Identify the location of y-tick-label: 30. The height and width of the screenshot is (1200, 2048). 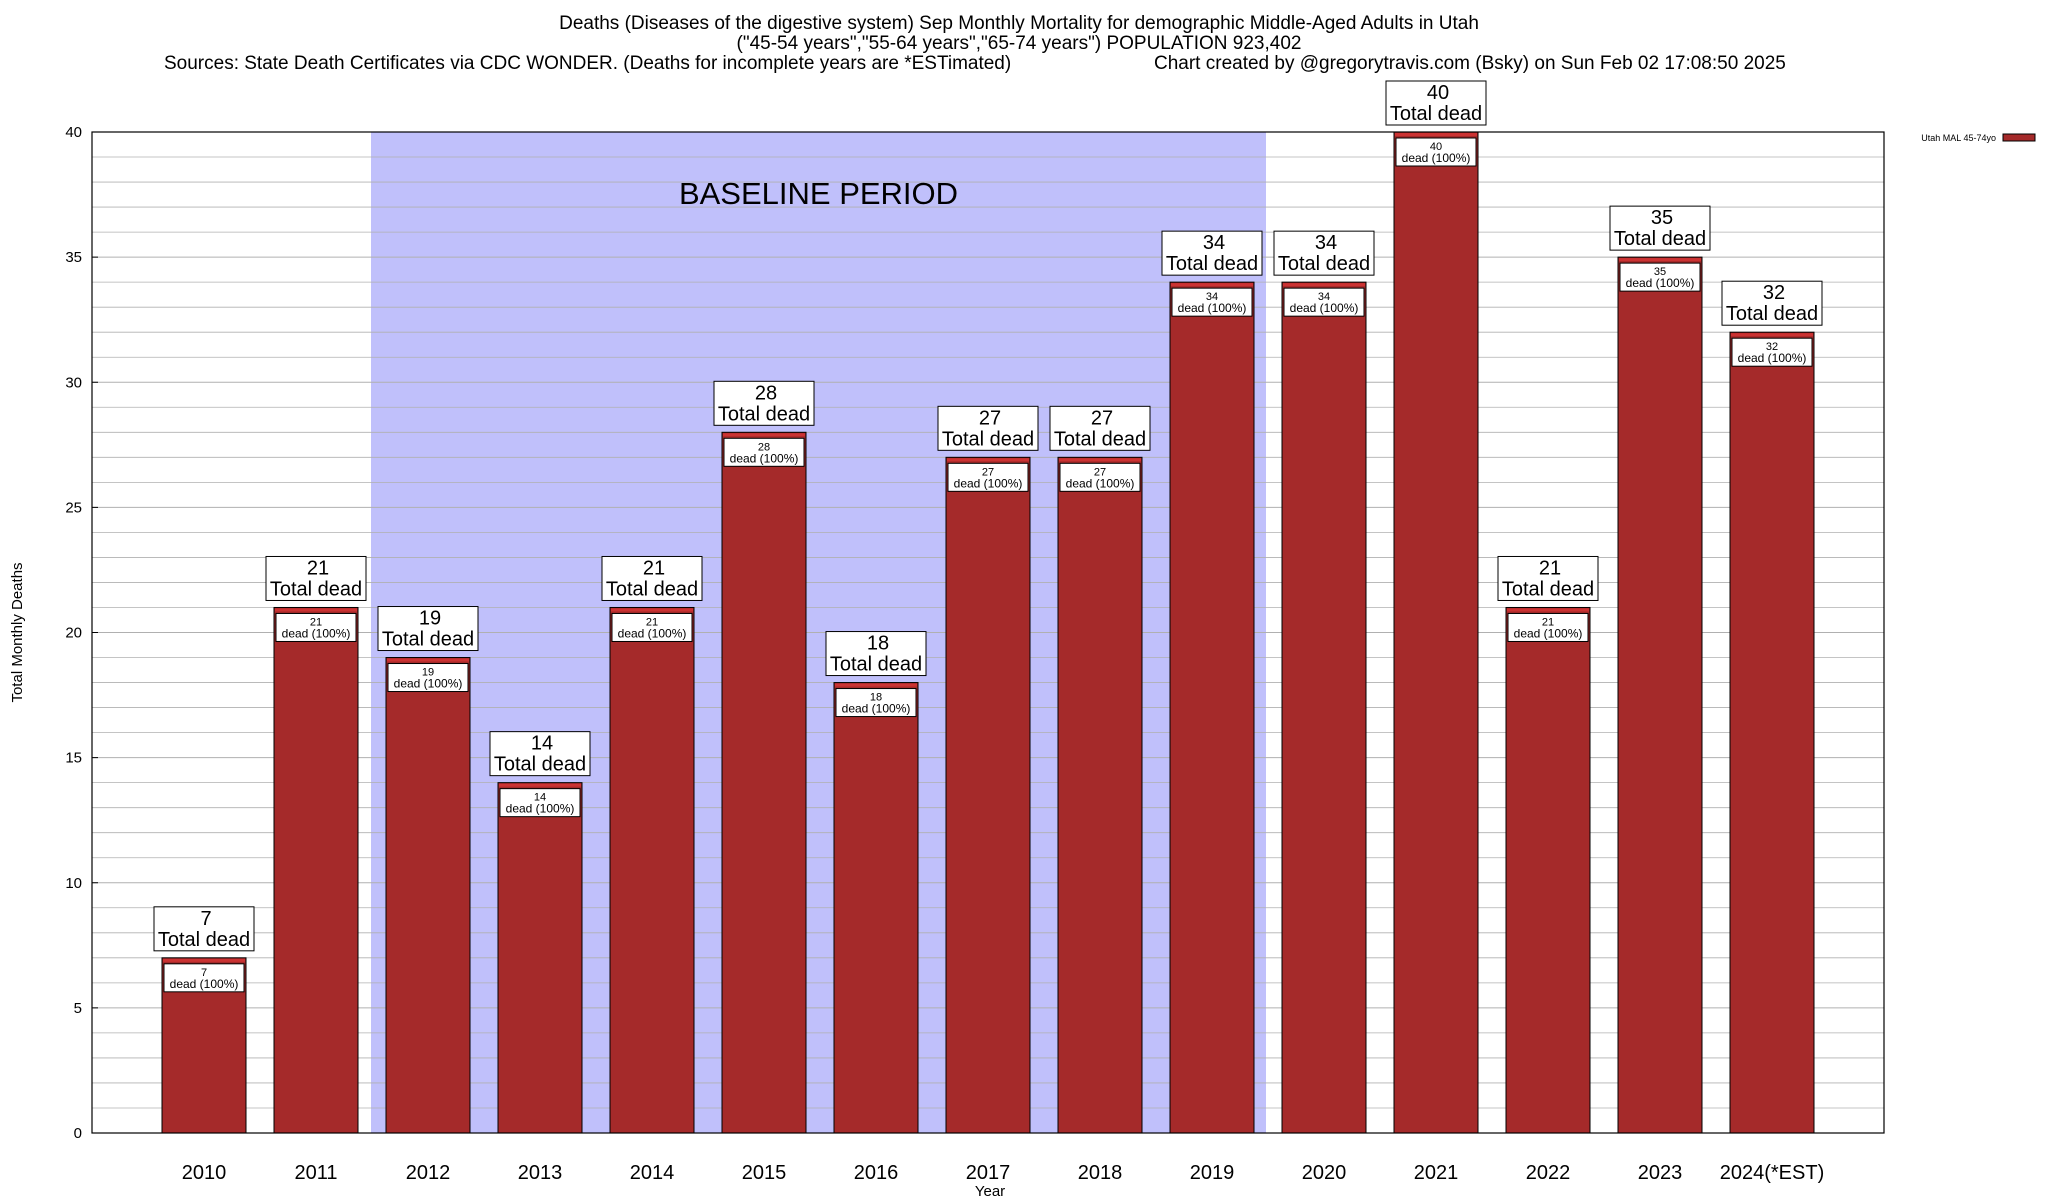
(73, 382).